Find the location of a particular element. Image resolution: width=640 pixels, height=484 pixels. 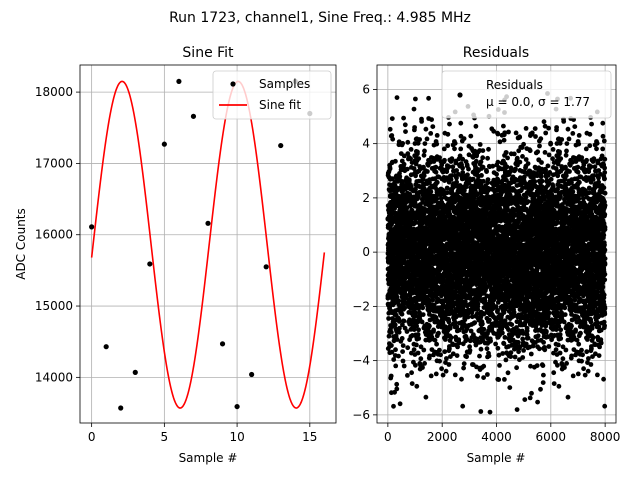

legend-samples-marker is located at coordinates (232, 83).